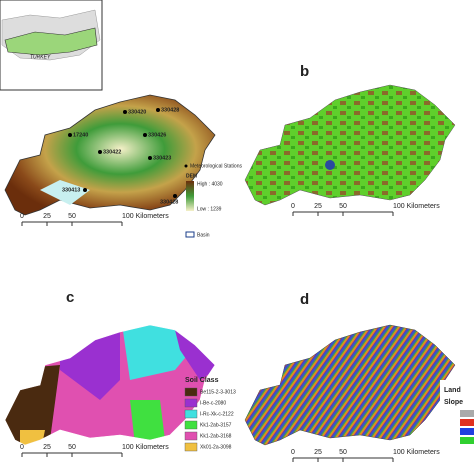 The height and width of the screenshot is (474, 474). I want to click on station-label: 330426, so click(157, 135).